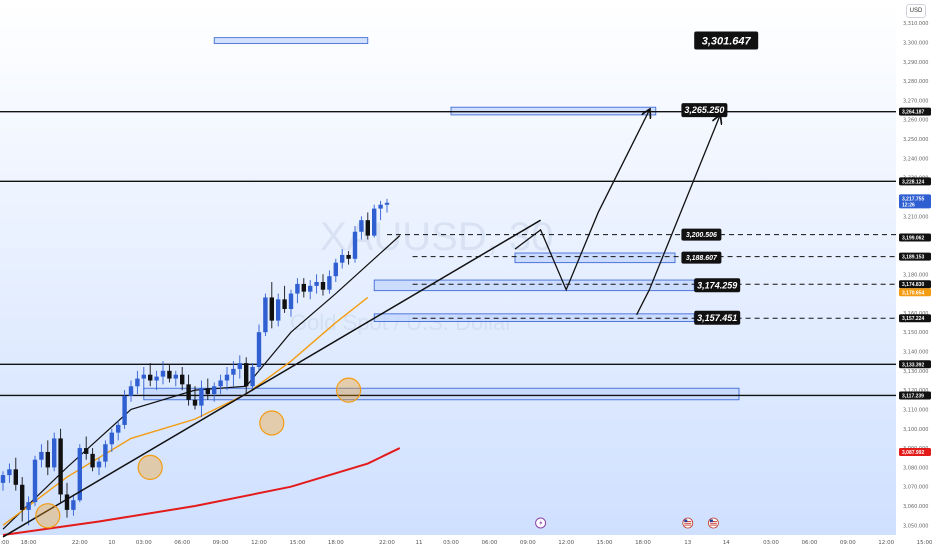  I want to click on price-tag-label: 3,117.239, so click(913, 396).